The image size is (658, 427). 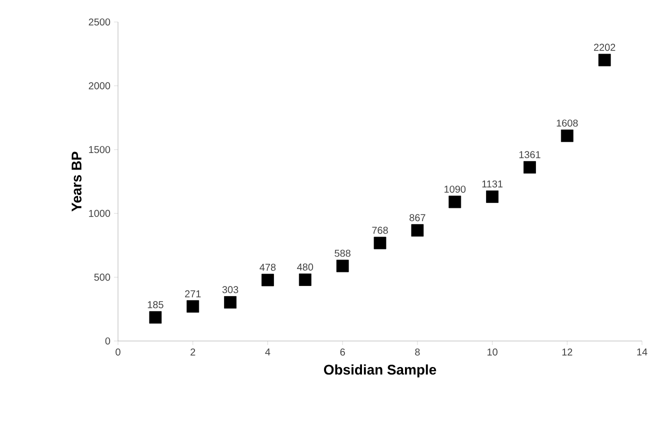 What do you see at coordinates (230, 290) in the screenshot?
I see `data-label: 303` at bounding box center [230, 290].